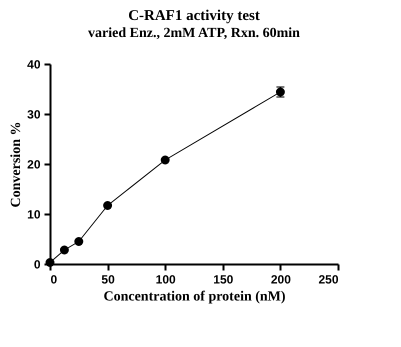  What do you see at coordinates (37, 265) in the screenshot?
I see `y-tick-label: 0` at bounding box center [37, 265].